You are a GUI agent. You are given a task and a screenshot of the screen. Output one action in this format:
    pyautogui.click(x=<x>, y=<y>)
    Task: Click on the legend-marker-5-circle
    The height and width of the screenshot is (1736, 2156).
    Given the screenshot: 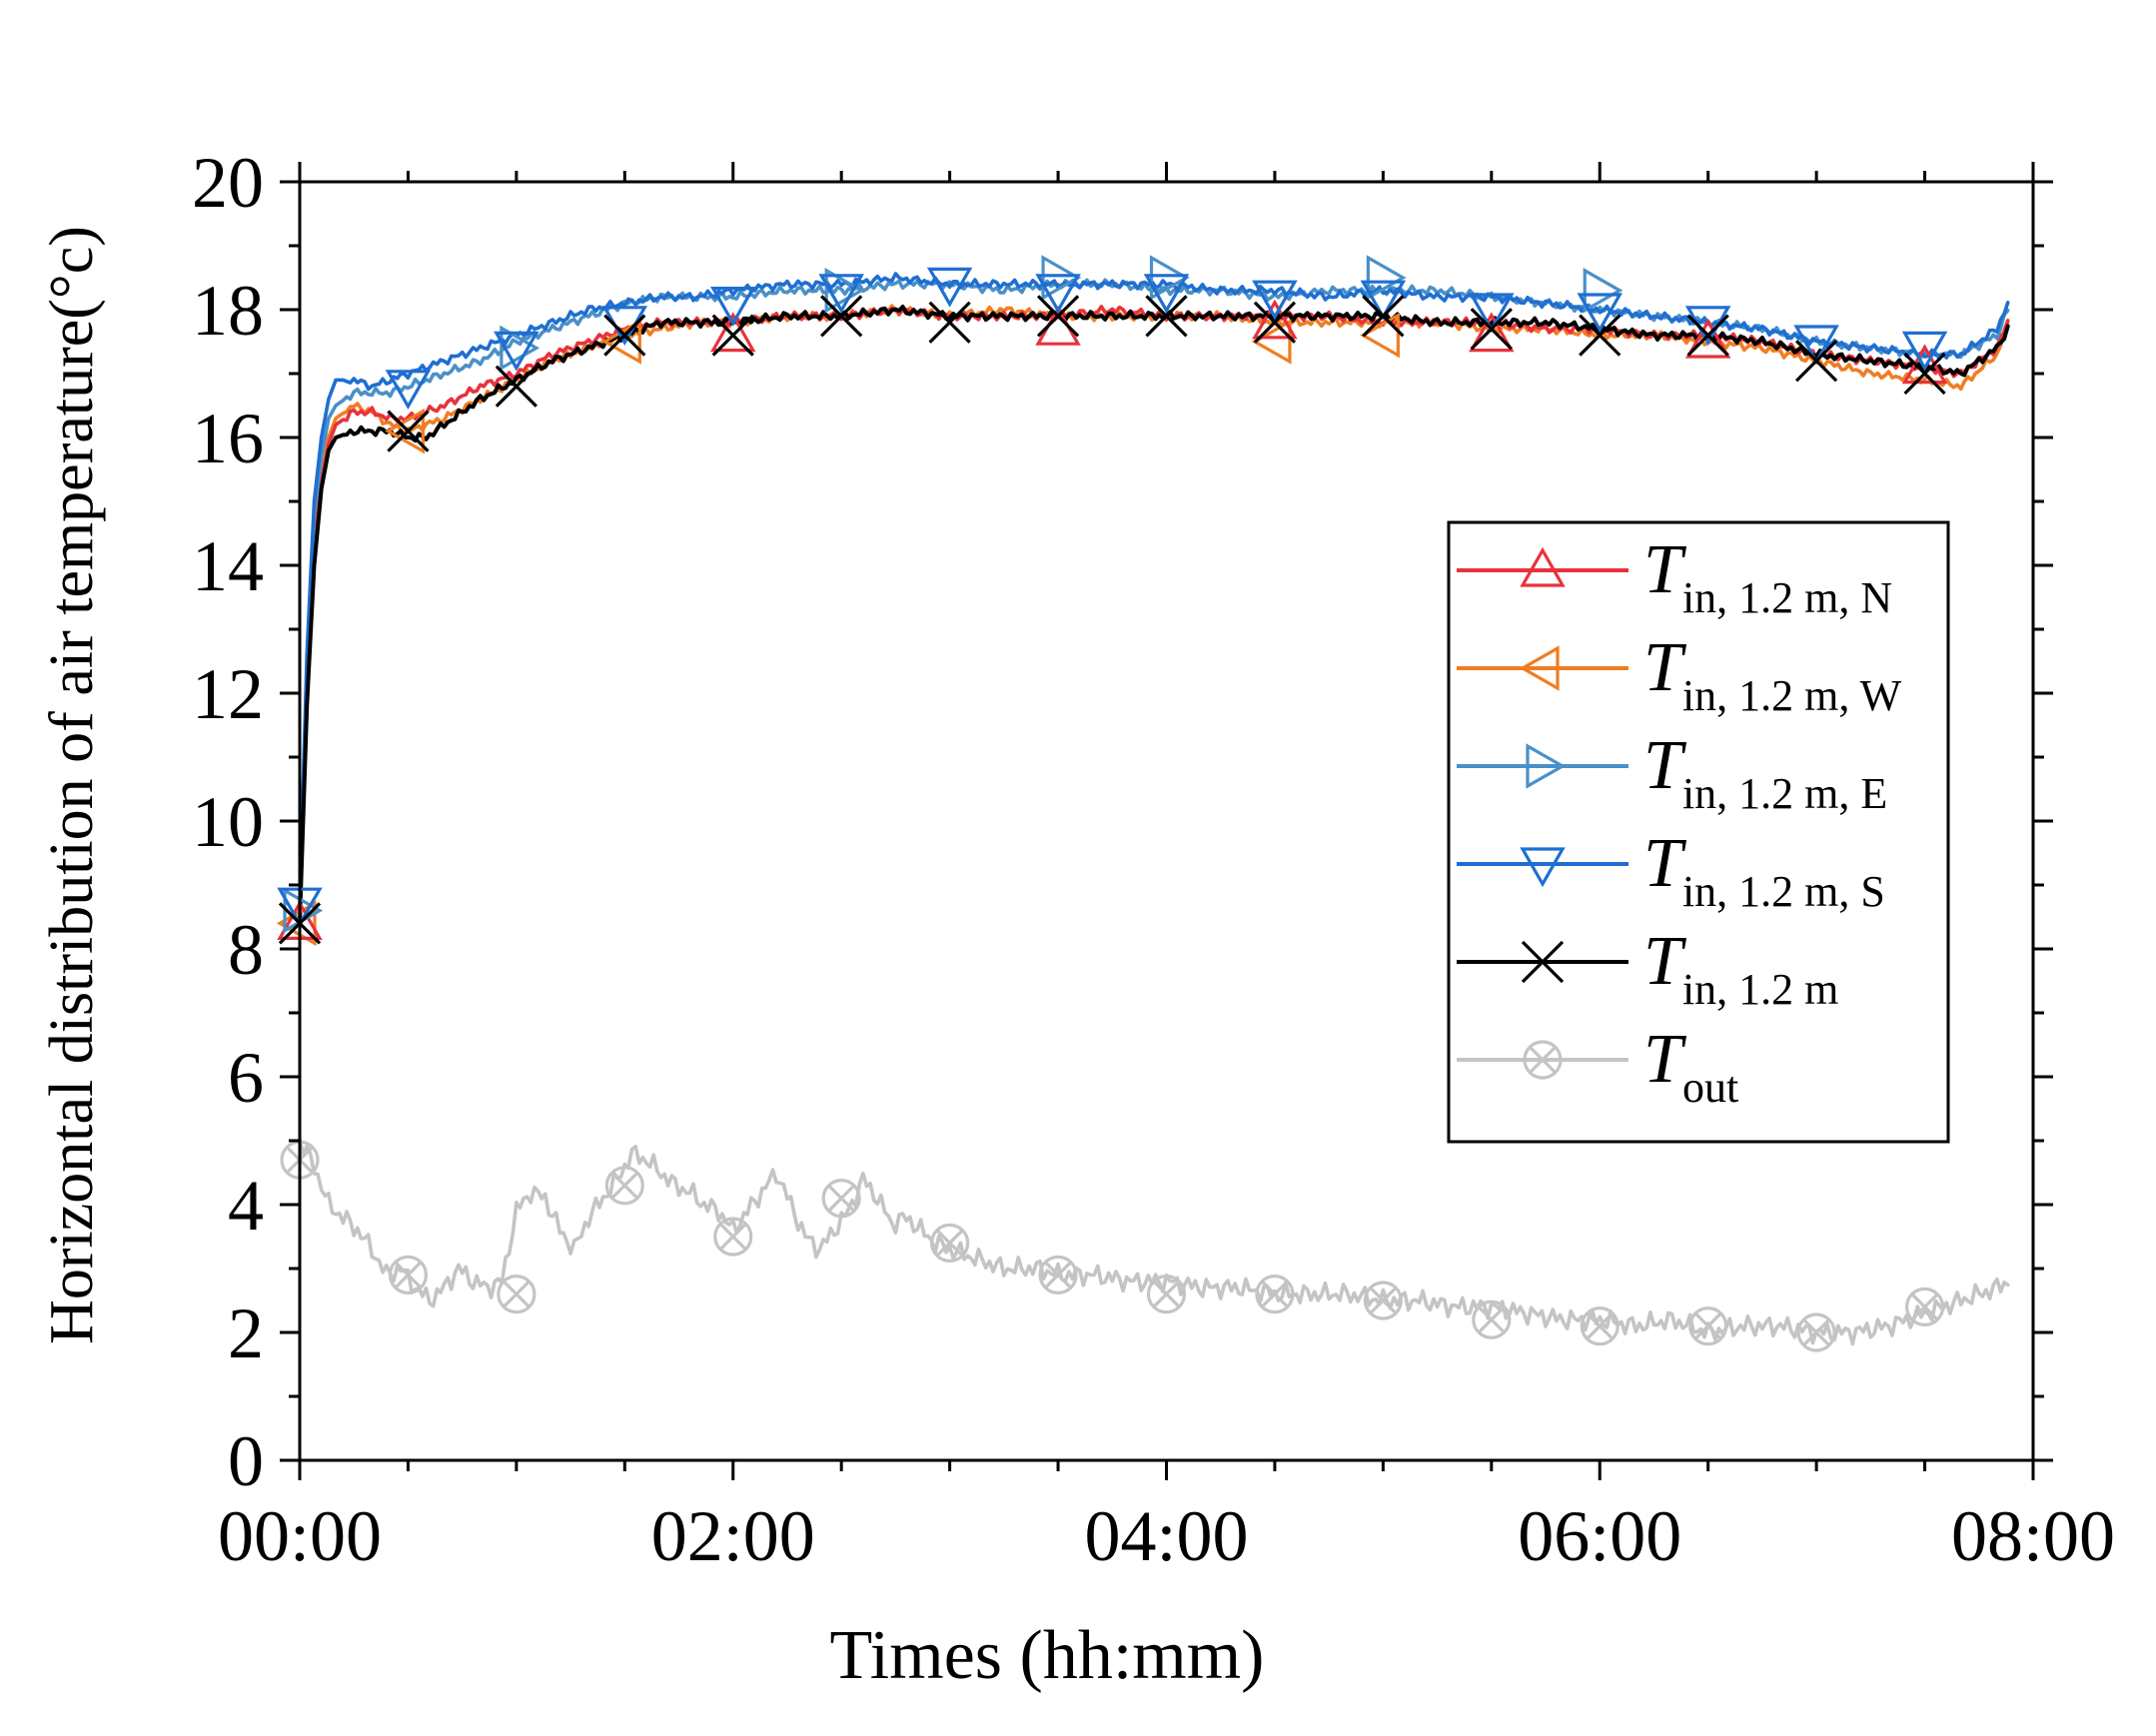 What is the action you would take?
    pyautogui.click(x=1543, y=1060)
    